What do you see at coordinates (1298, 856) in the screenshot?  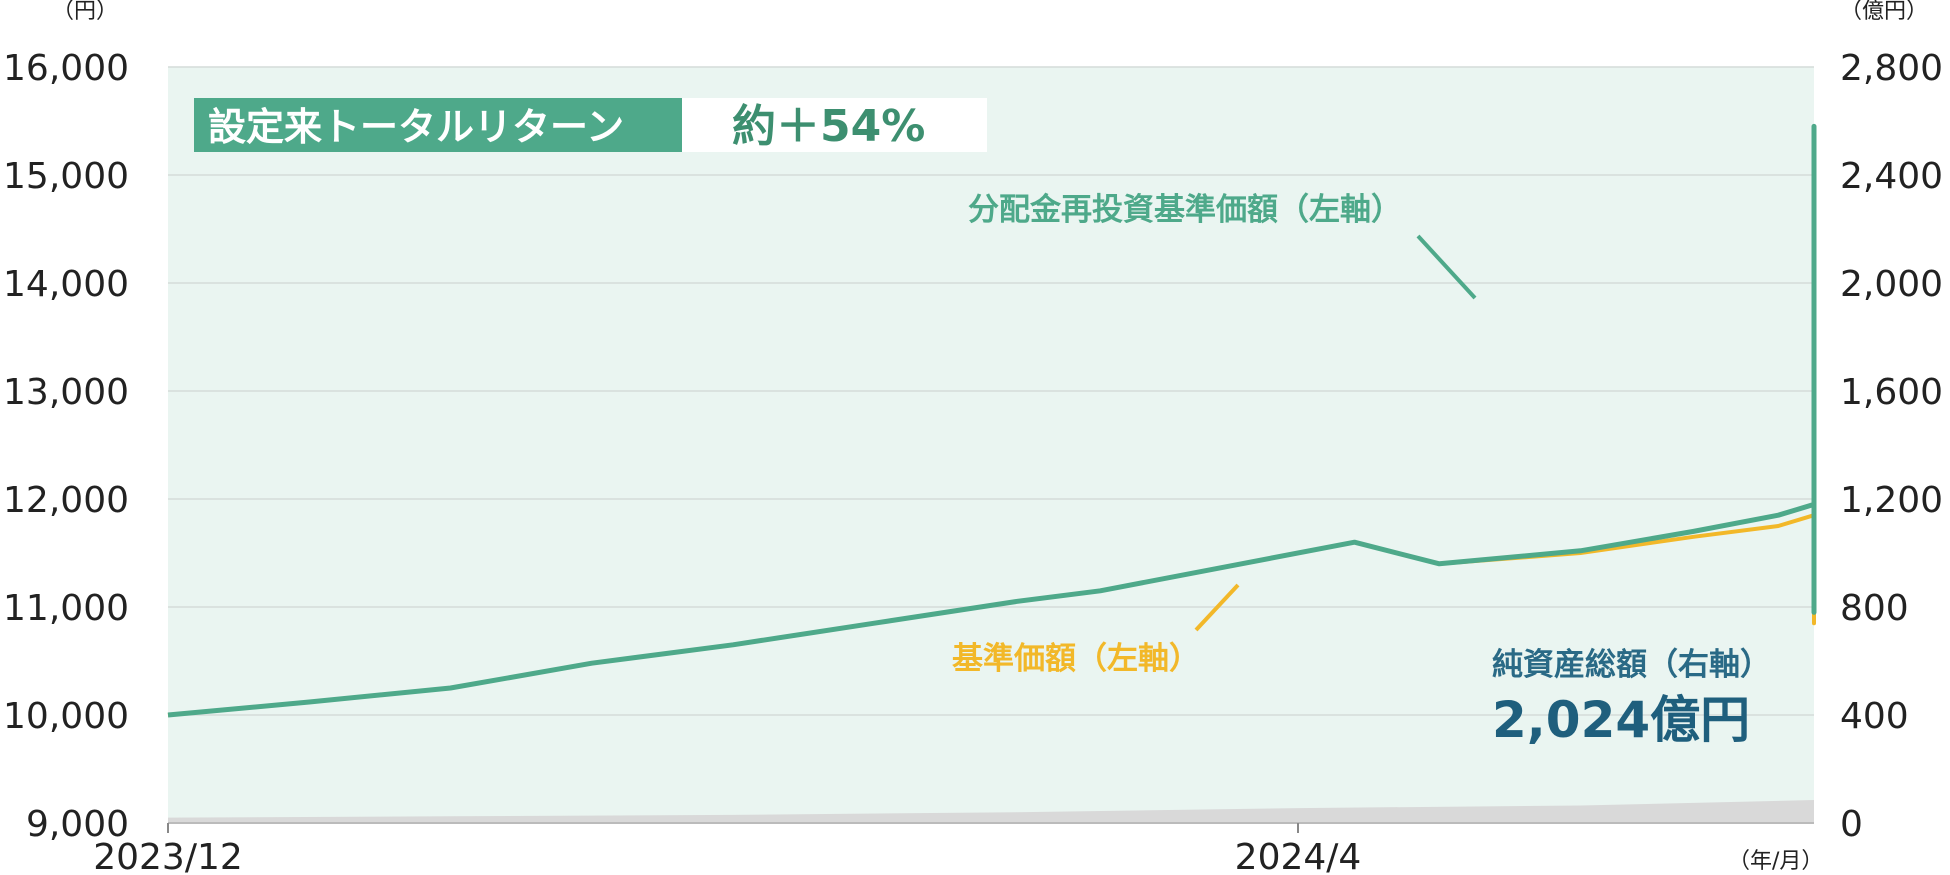 I see `x-tick-label: 2024/4` at bounding box center [1298, 856].